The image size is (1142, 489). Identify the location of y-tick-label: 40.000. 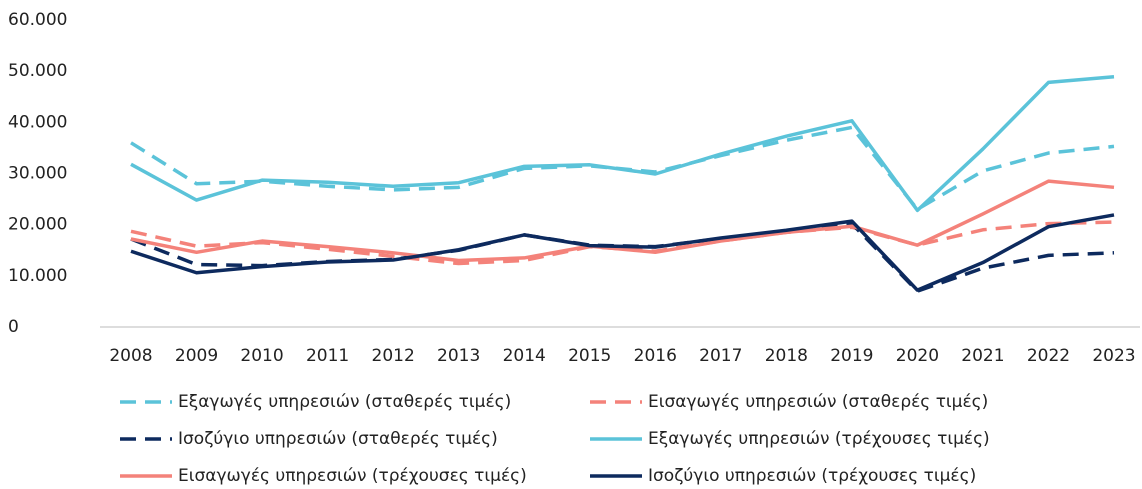
(37, 122).